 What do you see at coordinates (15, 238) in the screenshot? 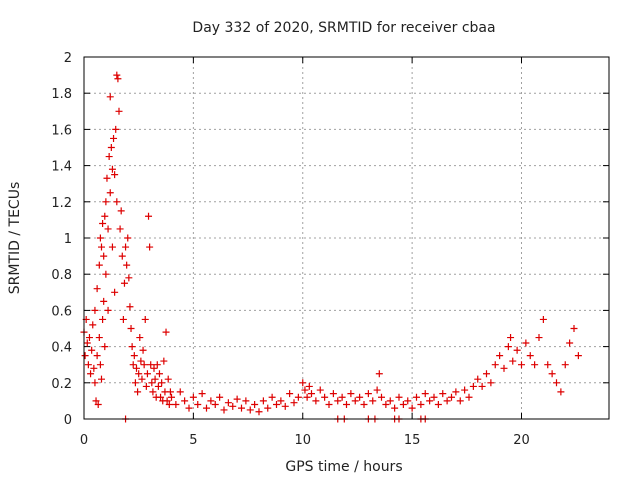
I see `y-axis-label: SRMTID / TECUs` at bounding box center [15, 238].